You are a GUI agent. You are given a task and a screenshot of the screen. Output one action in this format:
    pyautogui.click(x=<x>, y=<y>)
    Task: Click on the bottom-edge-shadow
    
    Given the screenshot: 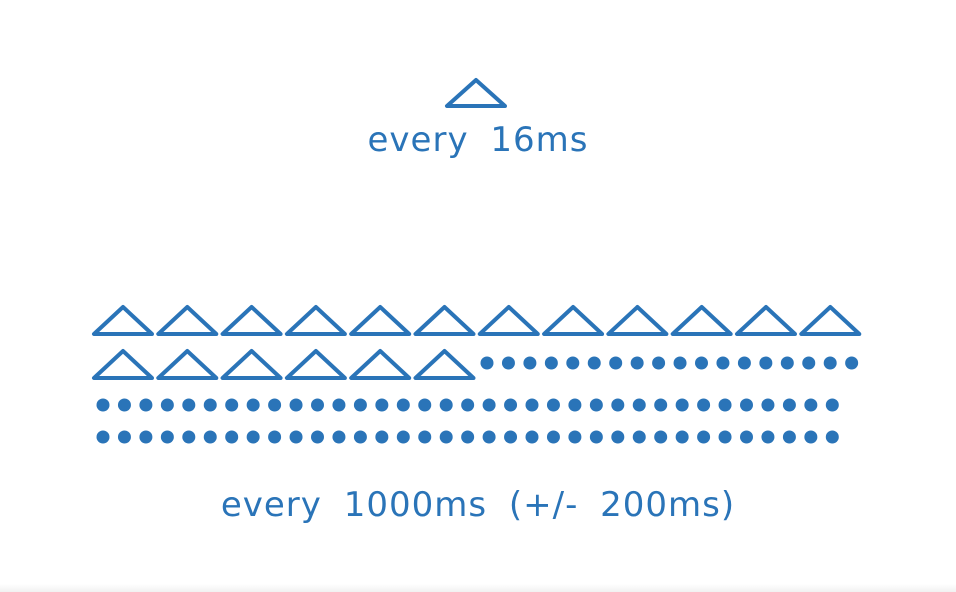 What is the action you would take?
    pyautogui.click(x=478, y=588)
    